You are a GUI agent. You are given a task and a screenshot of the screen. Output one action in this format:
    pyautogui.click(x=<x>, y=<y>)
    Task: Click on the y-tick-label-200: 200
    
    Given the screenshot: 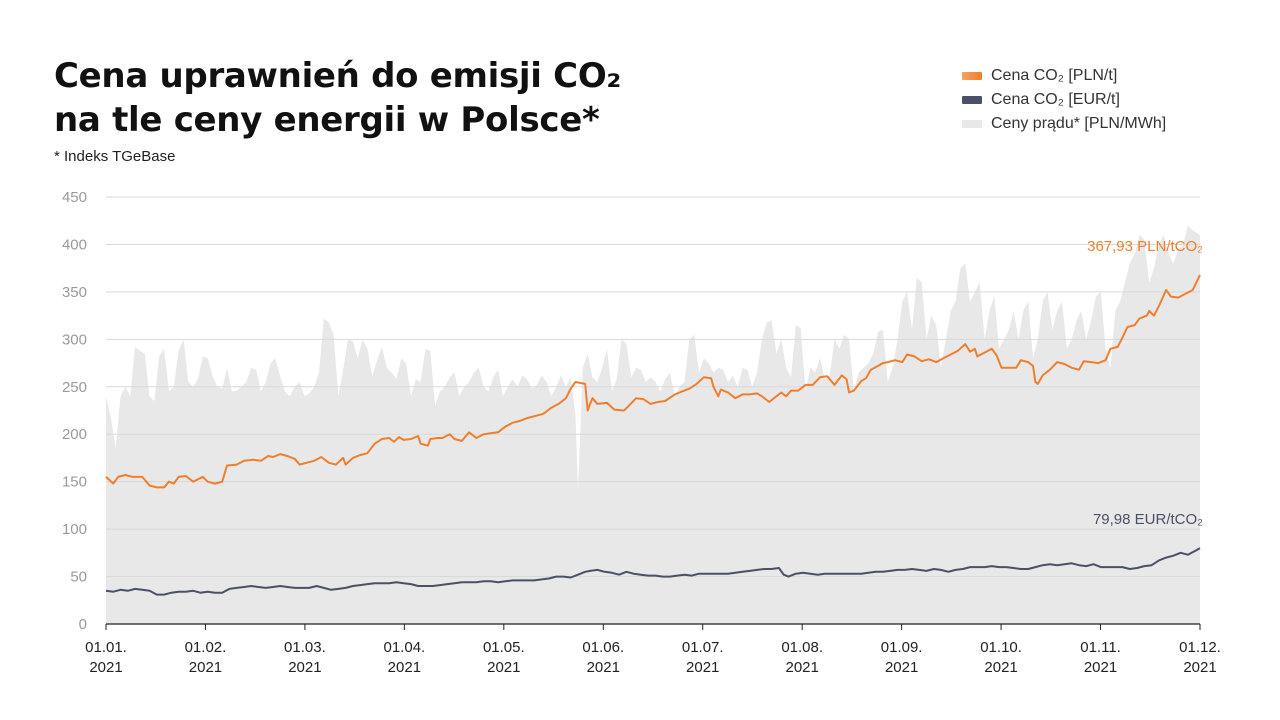 What is the action you would take?
    pyautogui.click(x=74, y=434)
    